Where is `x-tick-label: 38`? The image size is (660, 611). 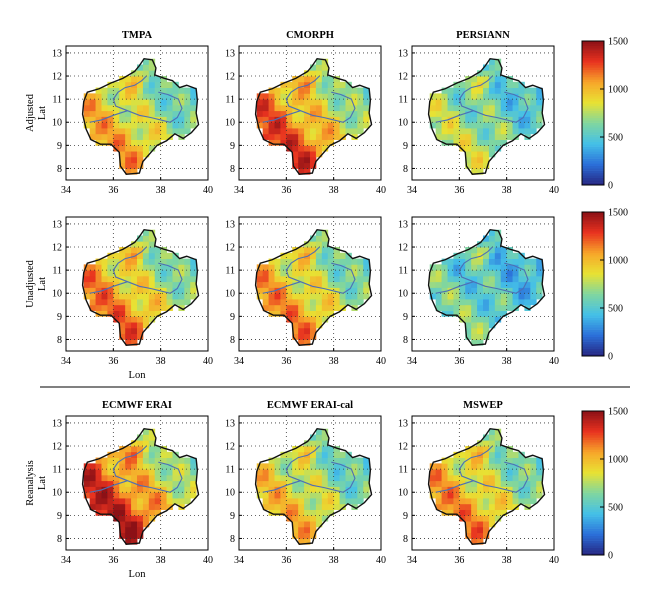
x-tick-label: 38 is located at coordinates (507, 560).